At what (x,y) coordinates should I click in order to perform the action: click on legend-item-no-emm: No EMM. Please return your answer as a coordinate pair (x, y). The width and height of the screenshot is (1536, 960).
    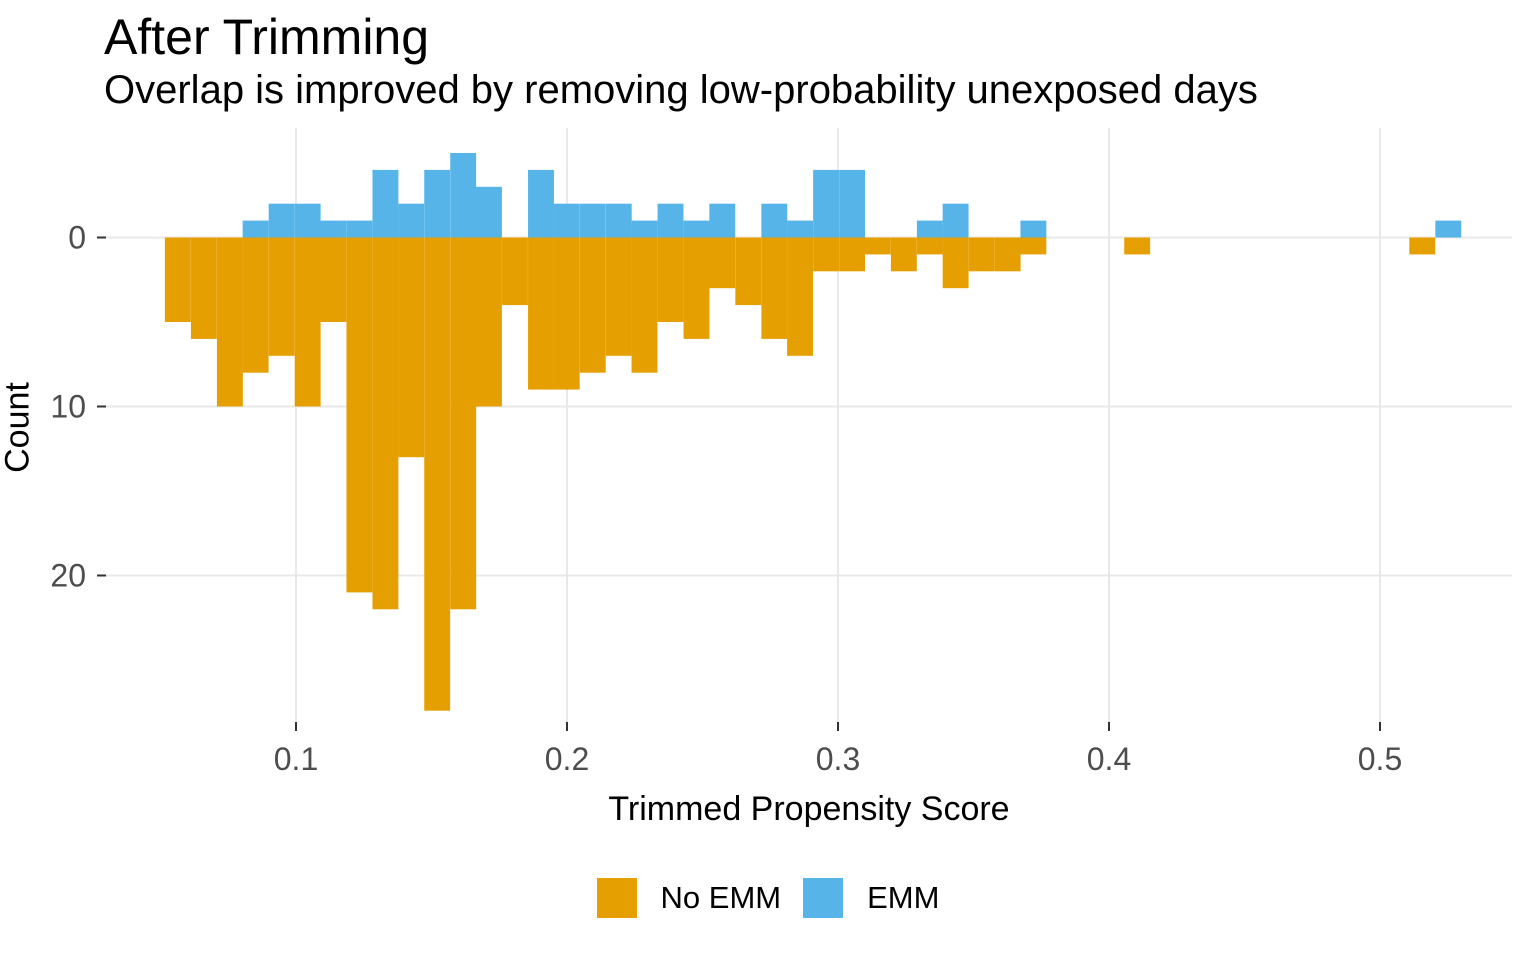
    Looking at the image, I should click on (689, 898).